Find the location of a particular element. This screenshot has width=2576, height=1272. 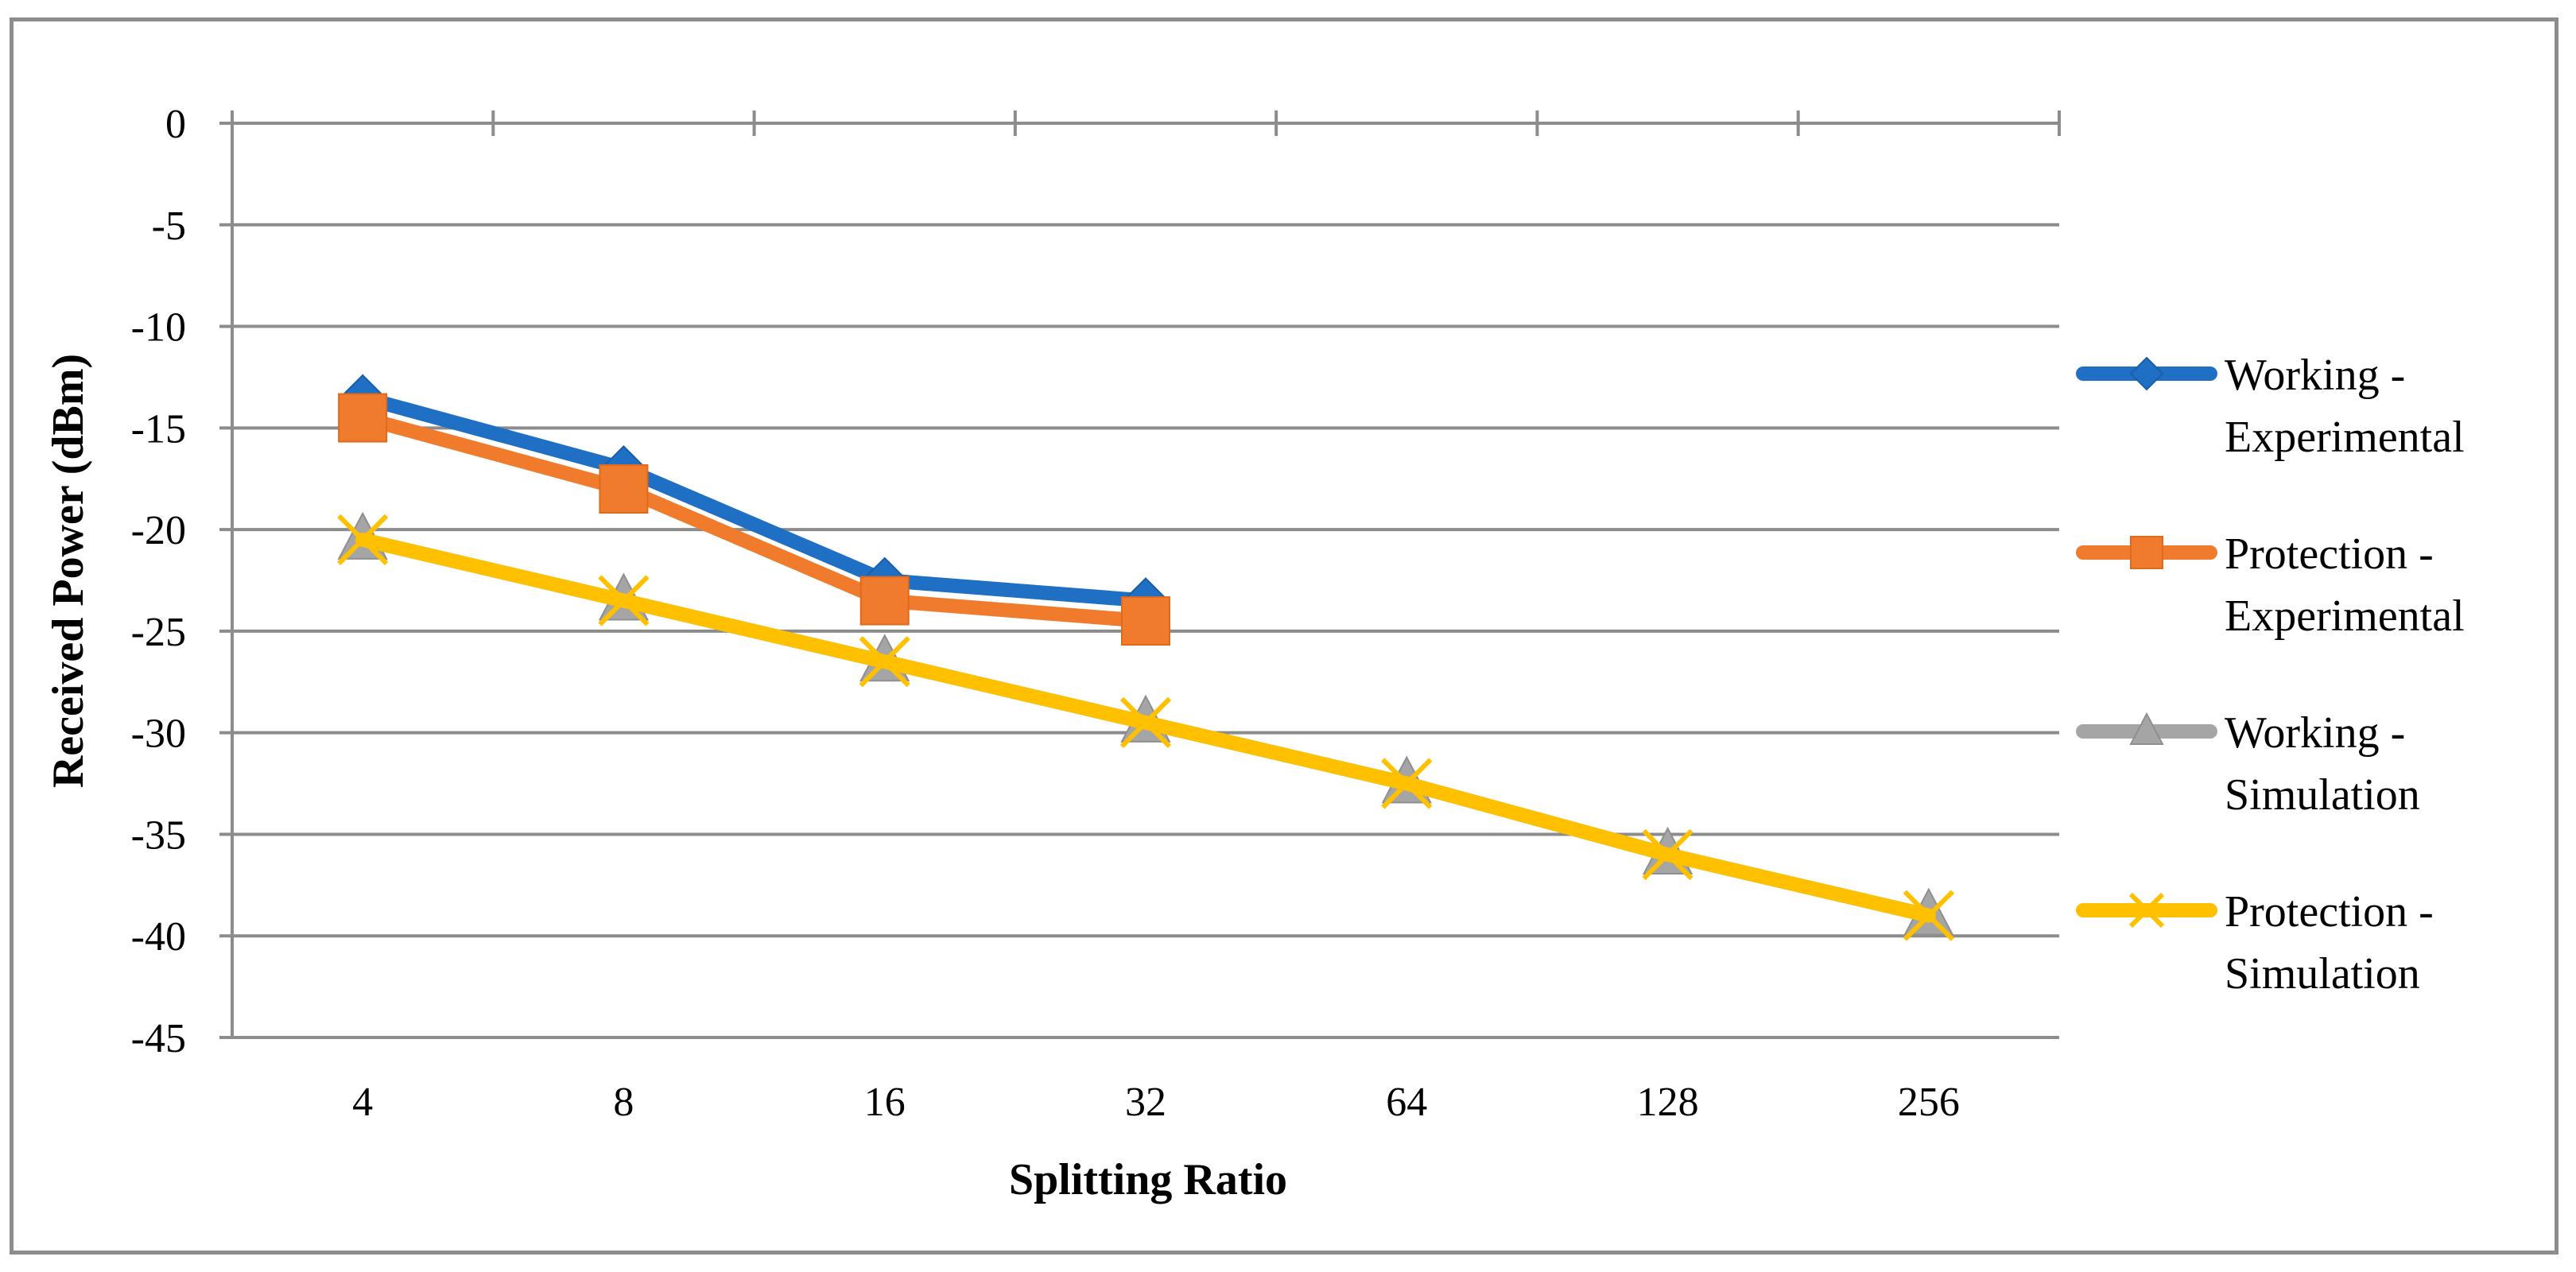

y-tick-label: 0 is located at coordinates (176, 125).